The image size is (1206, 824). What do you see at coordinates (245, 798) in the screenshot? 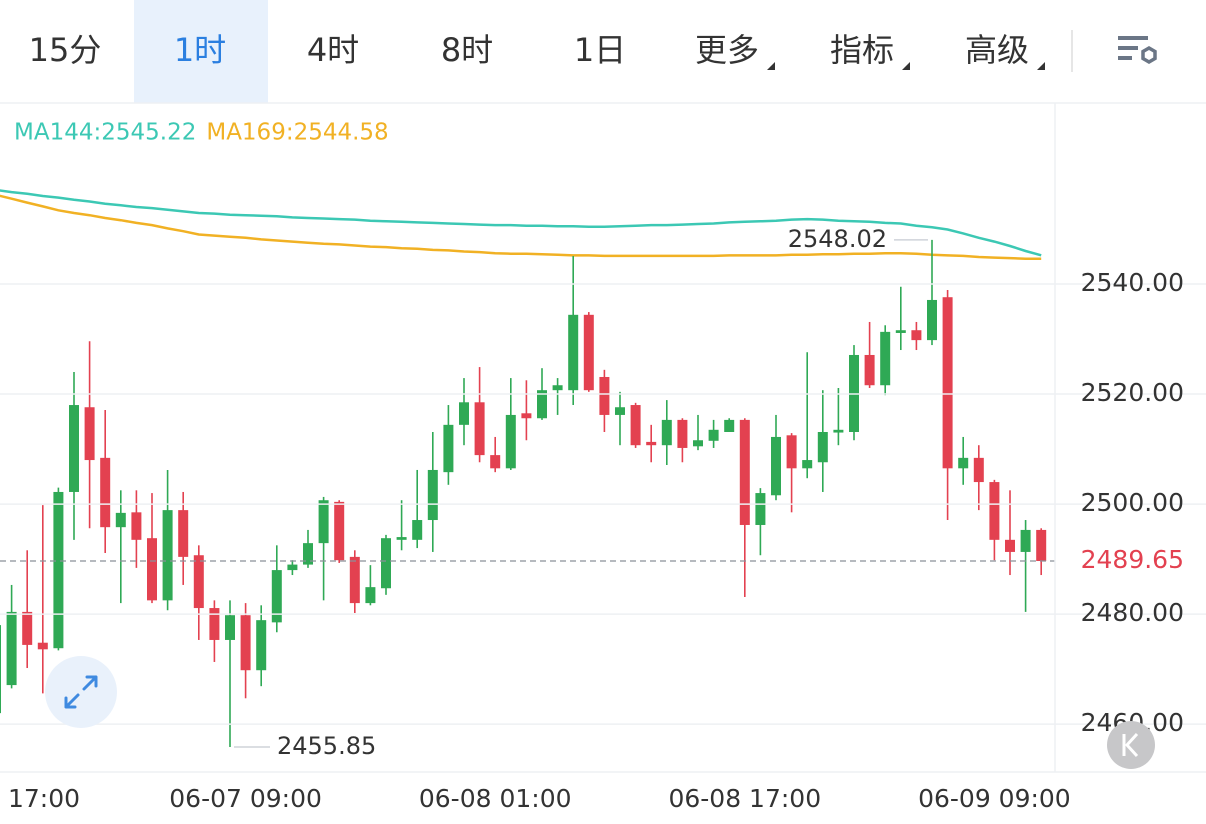
I see `x-tick-label: 06-07 09:00` at bounding box center [245, 798].